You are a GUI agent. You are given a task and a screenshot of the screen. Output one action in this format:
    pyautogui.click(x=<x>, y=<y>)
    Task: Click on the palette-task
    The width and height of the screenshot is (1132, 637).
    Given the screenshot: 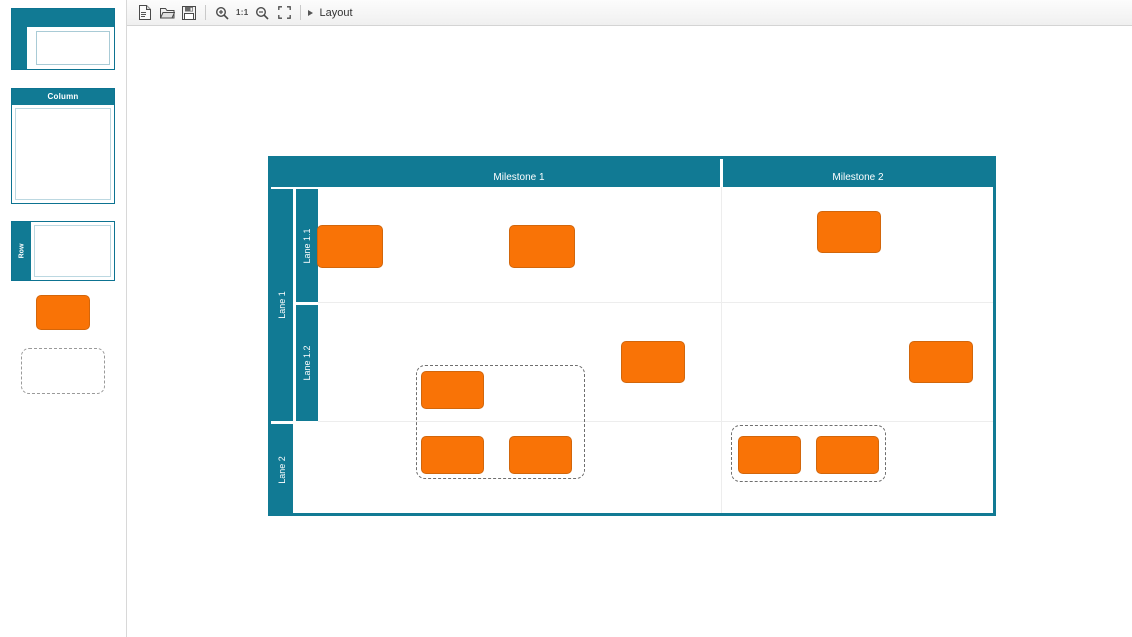 What is the action you would take?
    pyautogui.click(x=63, y=312)
    